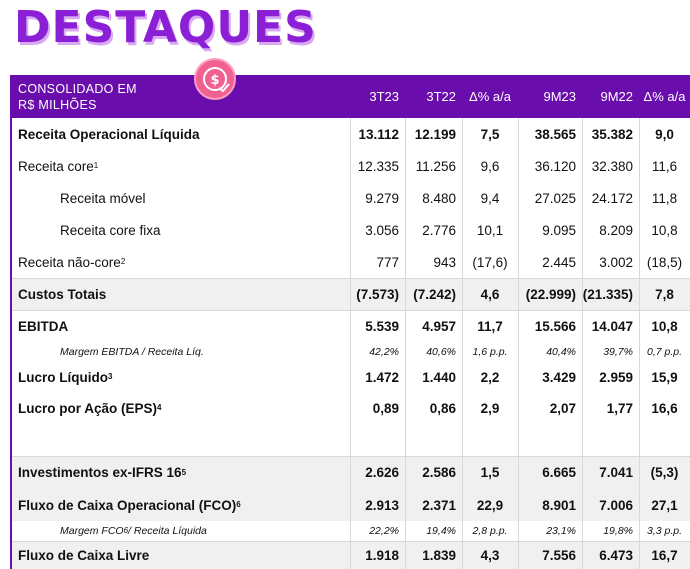  I want to click on table-cell: 9,0, so click(664, 134).